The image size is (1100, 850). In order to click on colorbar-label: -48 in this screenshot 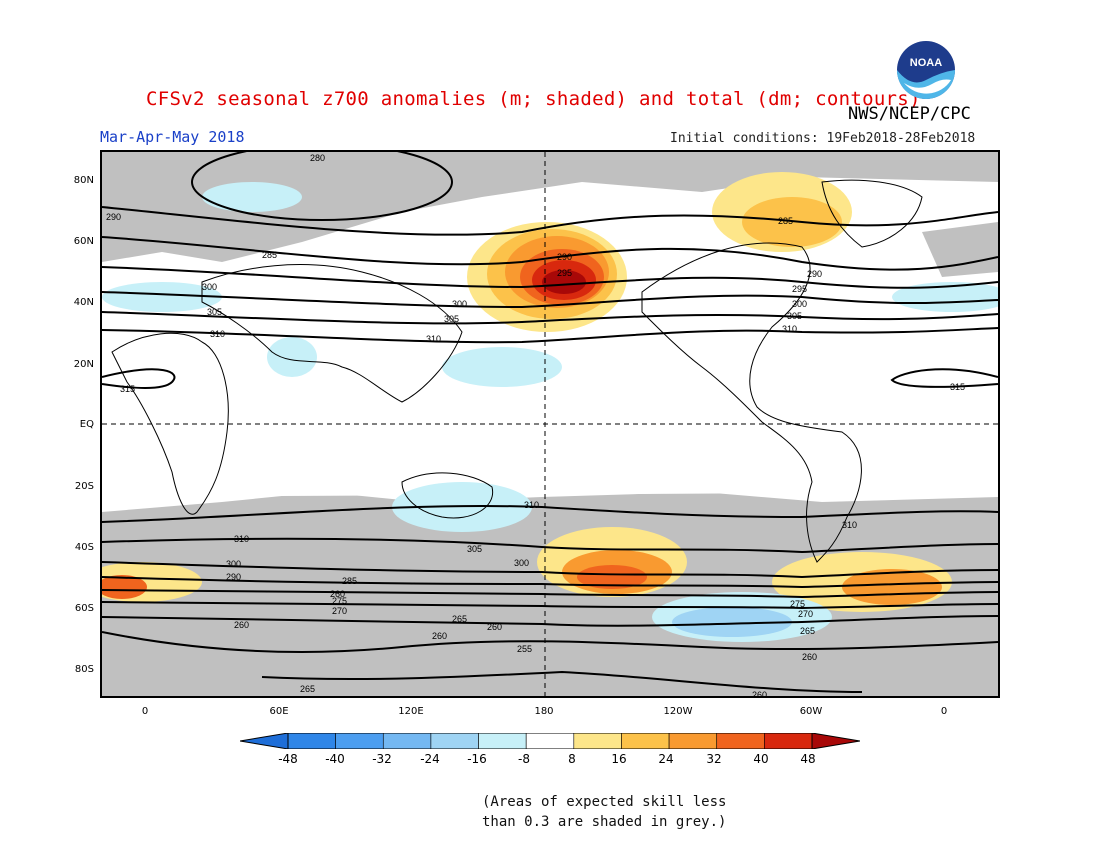, I will do `click(288, 759)`.